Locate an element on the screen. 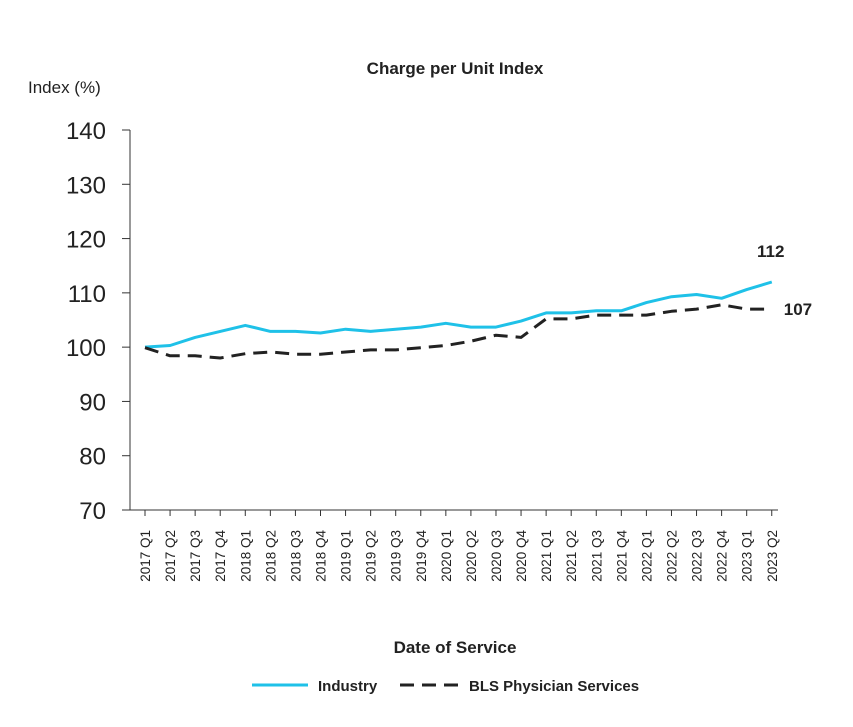 The image size is (853, 727). x-tick-label: 2017 Q3 is located at coordinates (195, 556).